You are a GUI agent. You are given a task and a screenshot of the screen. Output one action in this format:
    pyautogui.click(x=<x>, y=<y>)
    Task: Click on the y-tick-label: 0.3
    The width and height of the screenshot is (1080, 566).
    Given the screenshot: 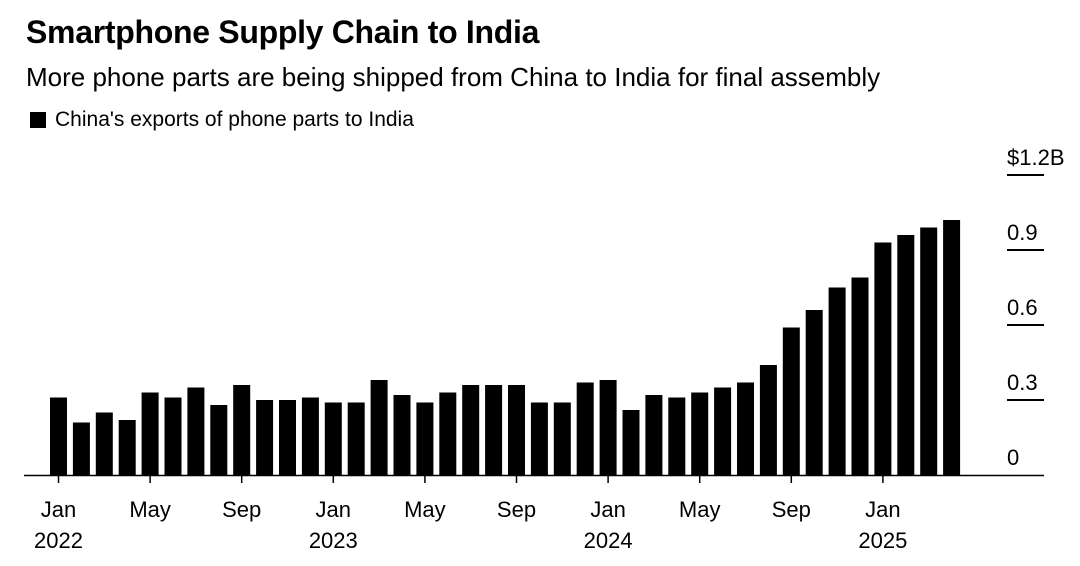 What is the action you would take?
    pyautogui.click(x=1022, y=382)
    